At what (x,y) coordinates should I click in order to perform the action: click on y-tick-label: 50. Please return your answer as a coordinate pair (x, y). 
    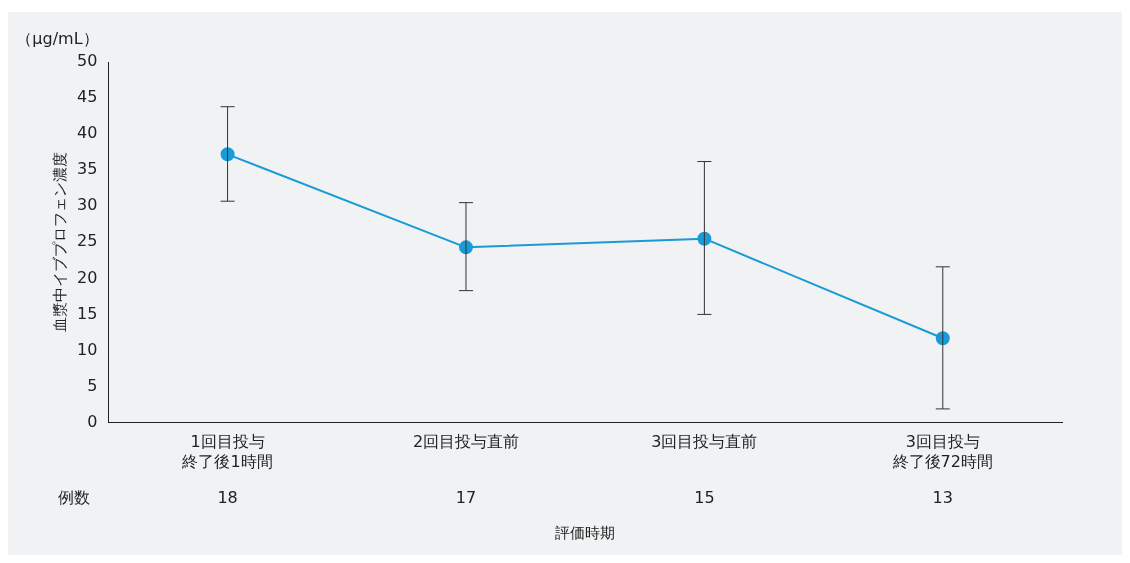
    Looking at the image, I should click on (87, 61).